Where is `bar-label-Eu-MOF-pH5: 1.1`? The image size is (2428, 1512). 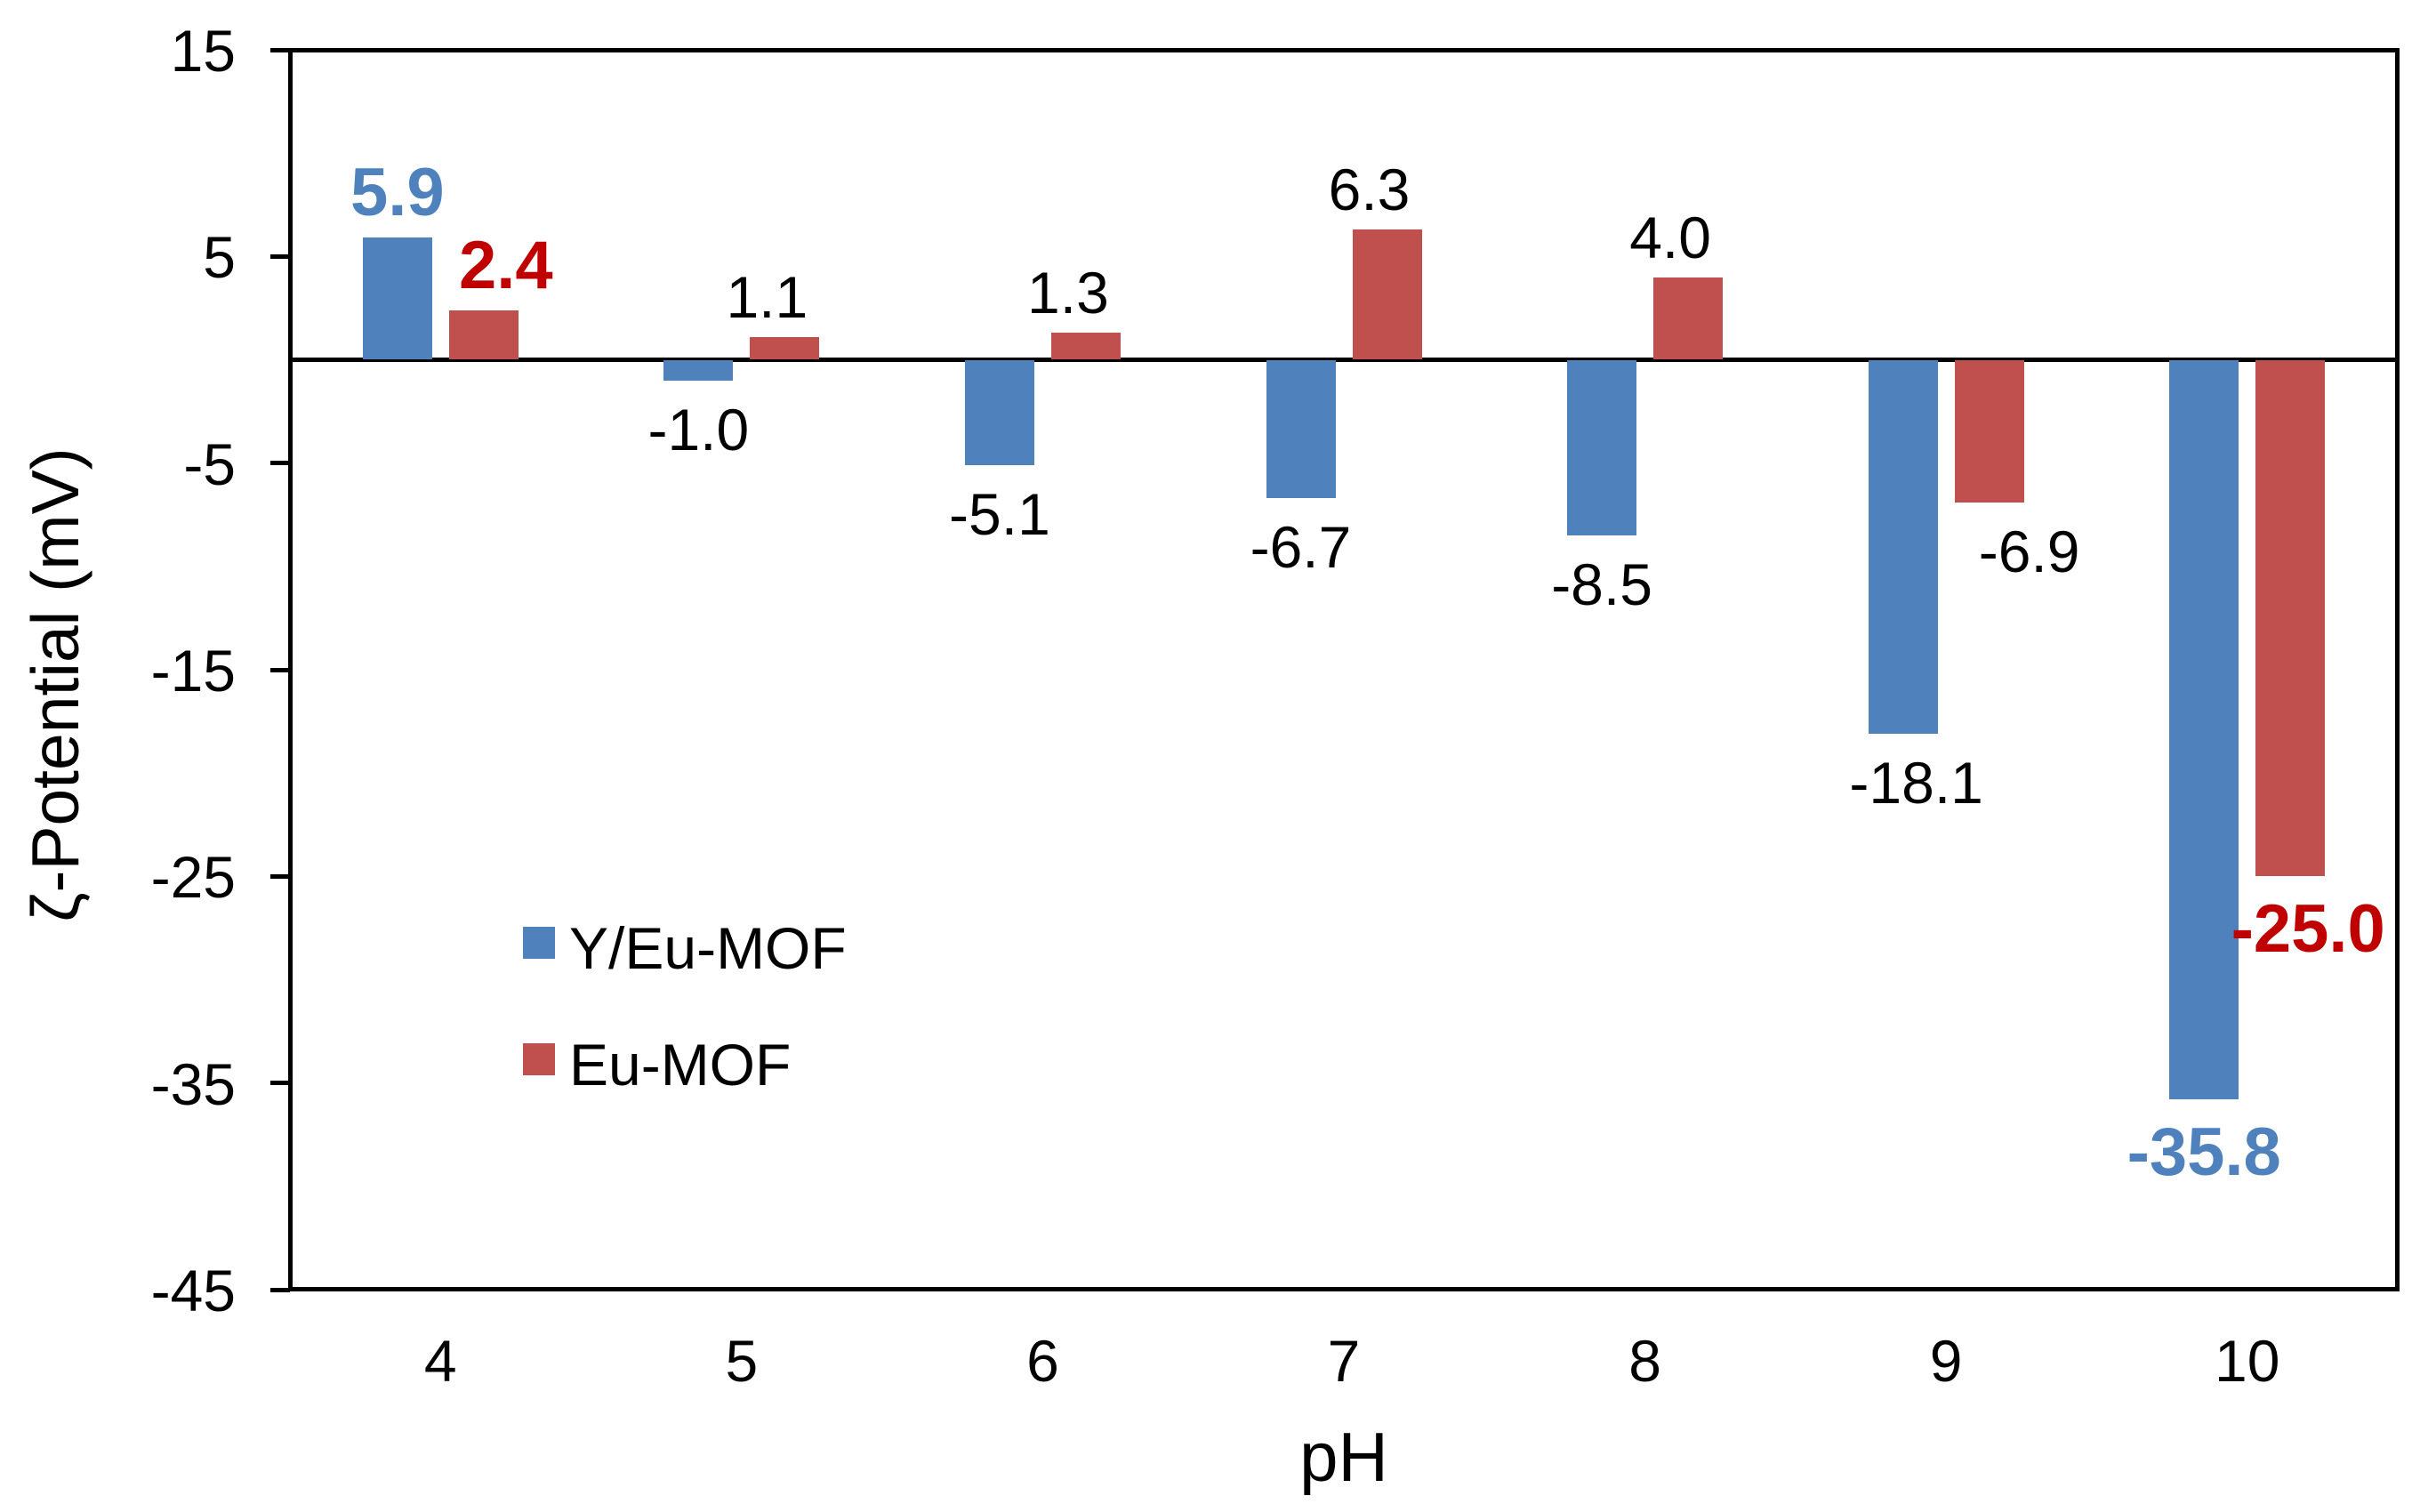
bar-label-Eu-MOF-pH5: 1.1 is located at coordinates (767, 296).